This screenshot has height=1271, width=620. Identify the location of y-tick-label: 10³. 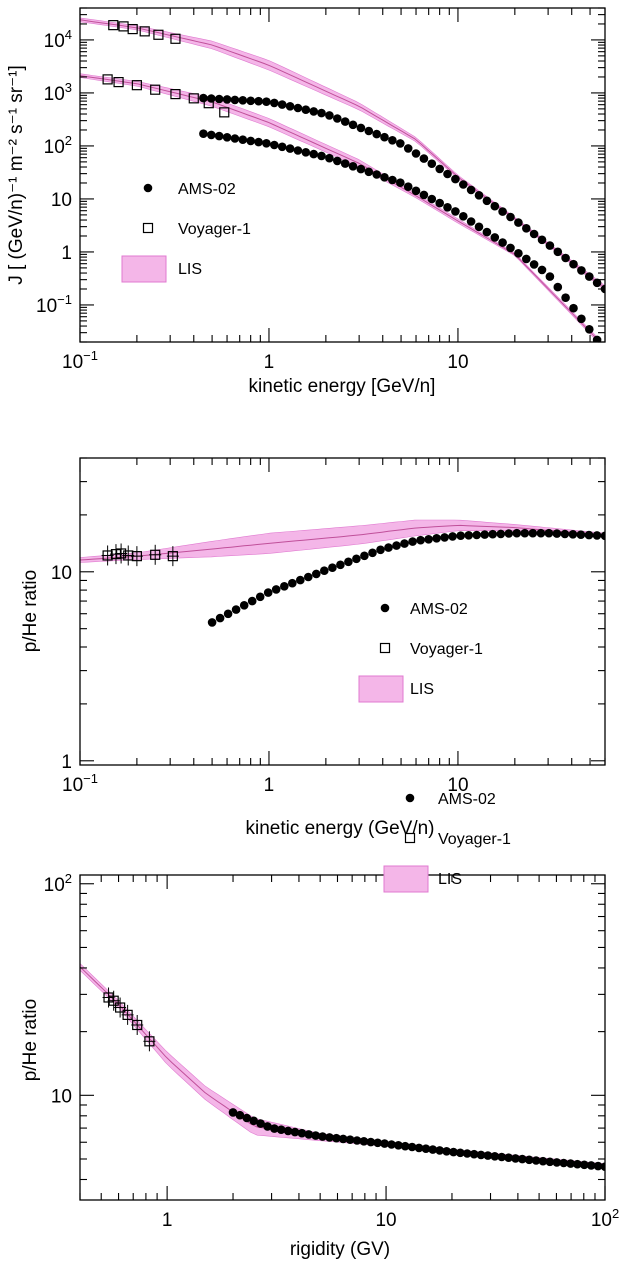
(58, 92).